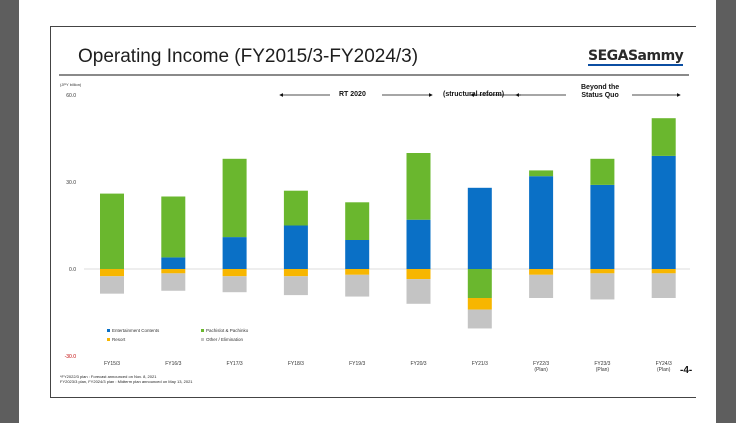 This screenshot has height=423, width=736. I want to click on x-tick-label: FY15/3, so click(112, 364).